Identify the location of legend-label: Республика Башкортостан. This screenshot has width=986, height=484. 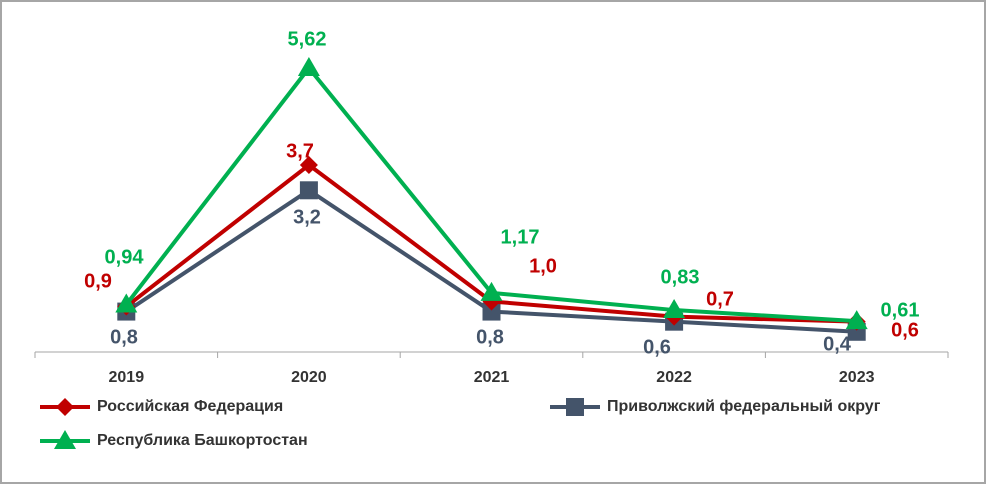
(202, 440).